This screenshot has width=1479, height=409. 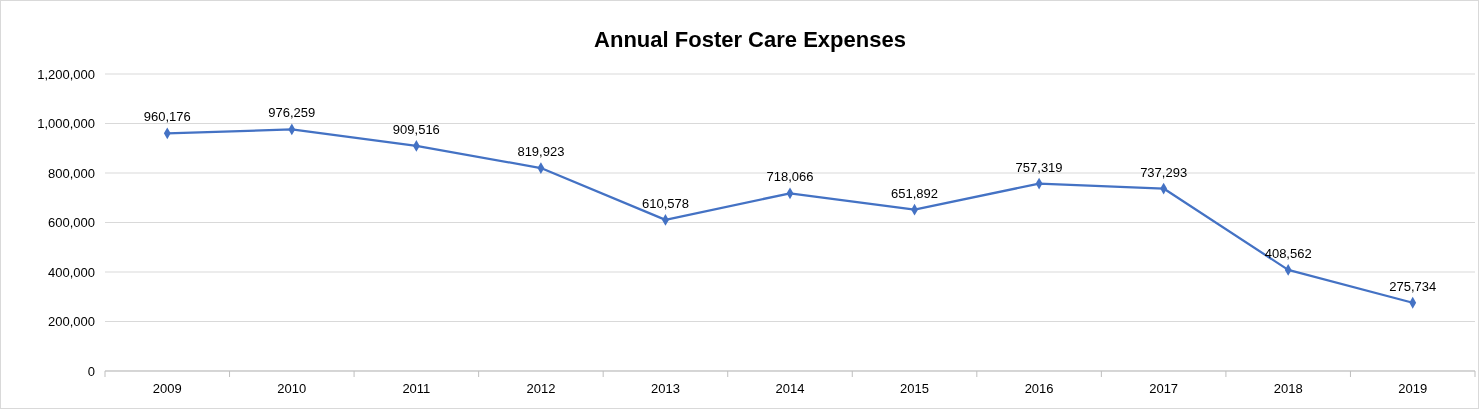 I want to click on x-tick-label: 2017, so click(x=1164, y=388).